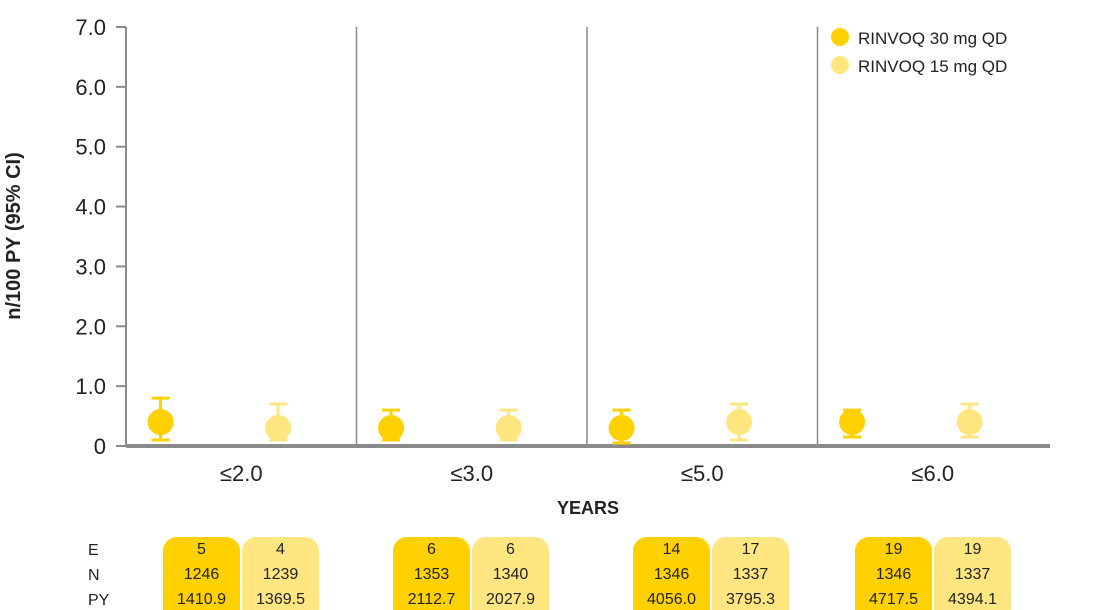  Describe the element at coordinates (750, 599) in the screenshot. I see `table-cell-dose15: 3795.3` at that location.